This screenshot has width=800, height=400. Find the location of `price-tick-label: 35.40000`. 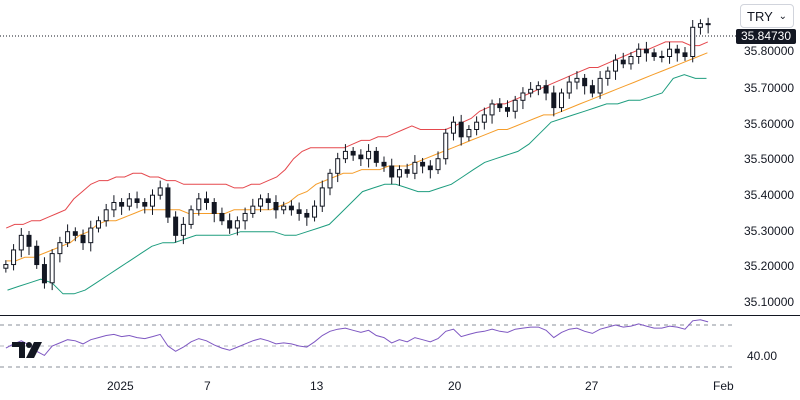

price-tick-label: 35.40000 is located at coordinates (769, 195).